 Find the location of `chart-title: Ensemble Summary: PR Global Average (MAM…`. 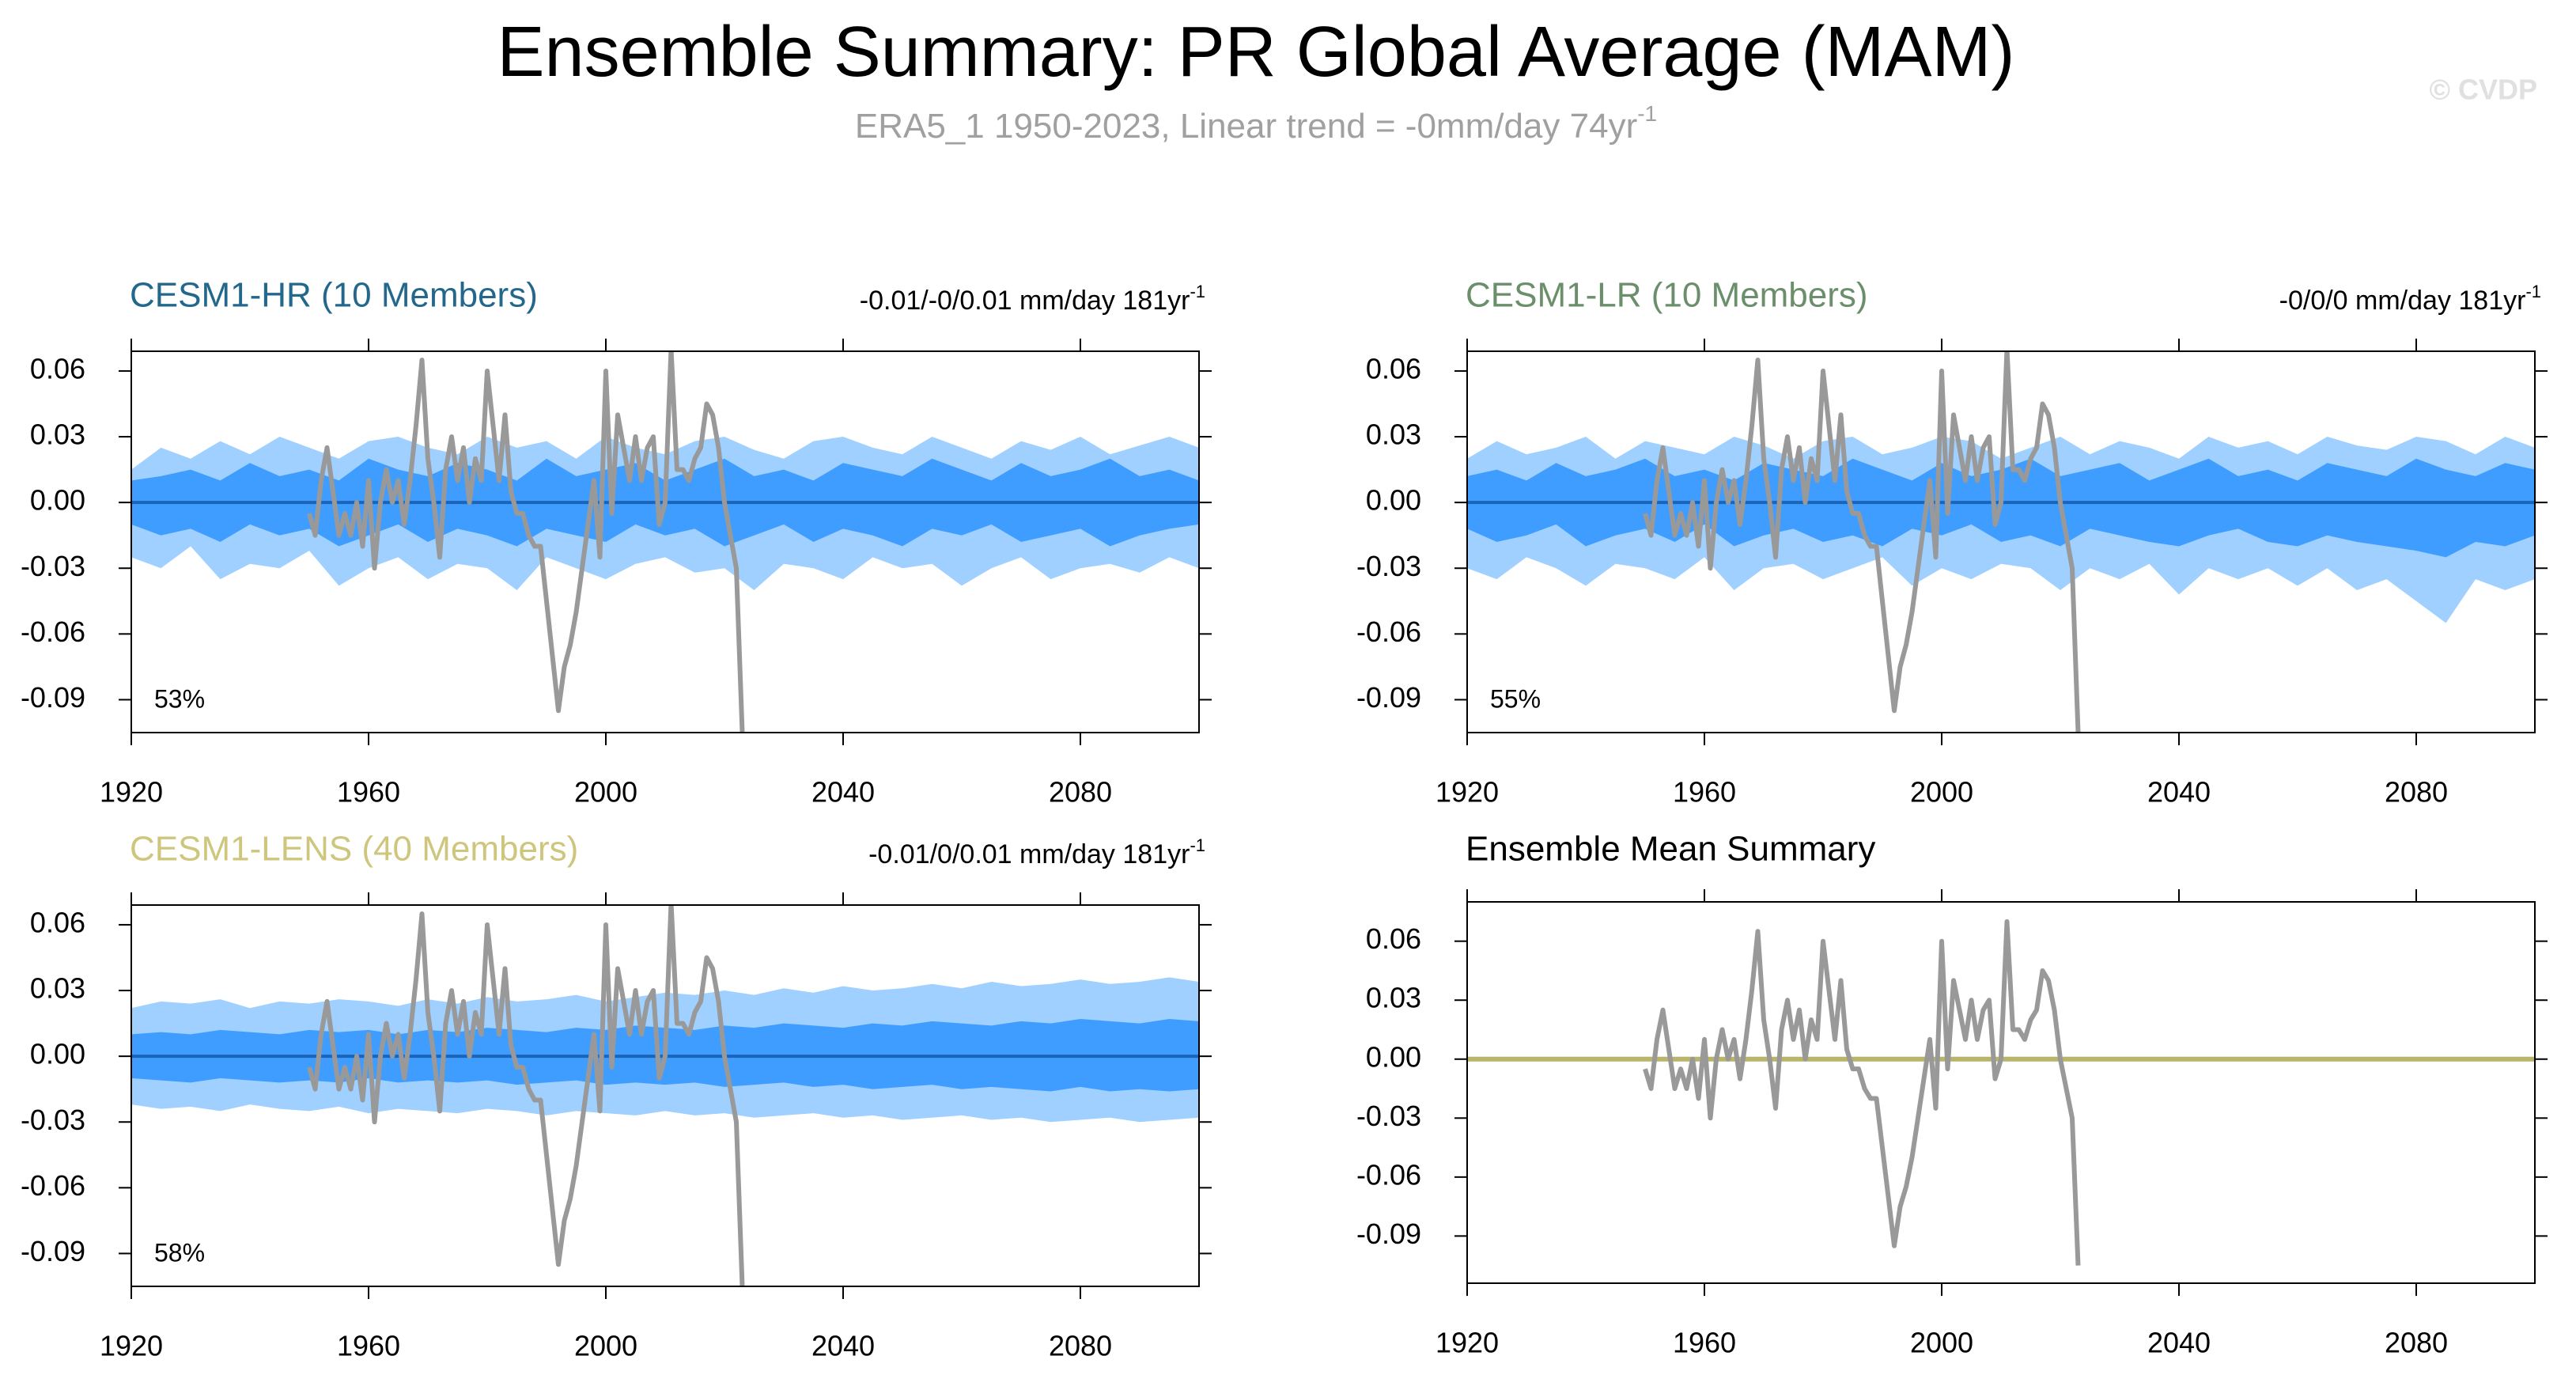

chart-title: Ensemble Summary: PR Global Average (MAM… is located at coordinates (1256, 53).